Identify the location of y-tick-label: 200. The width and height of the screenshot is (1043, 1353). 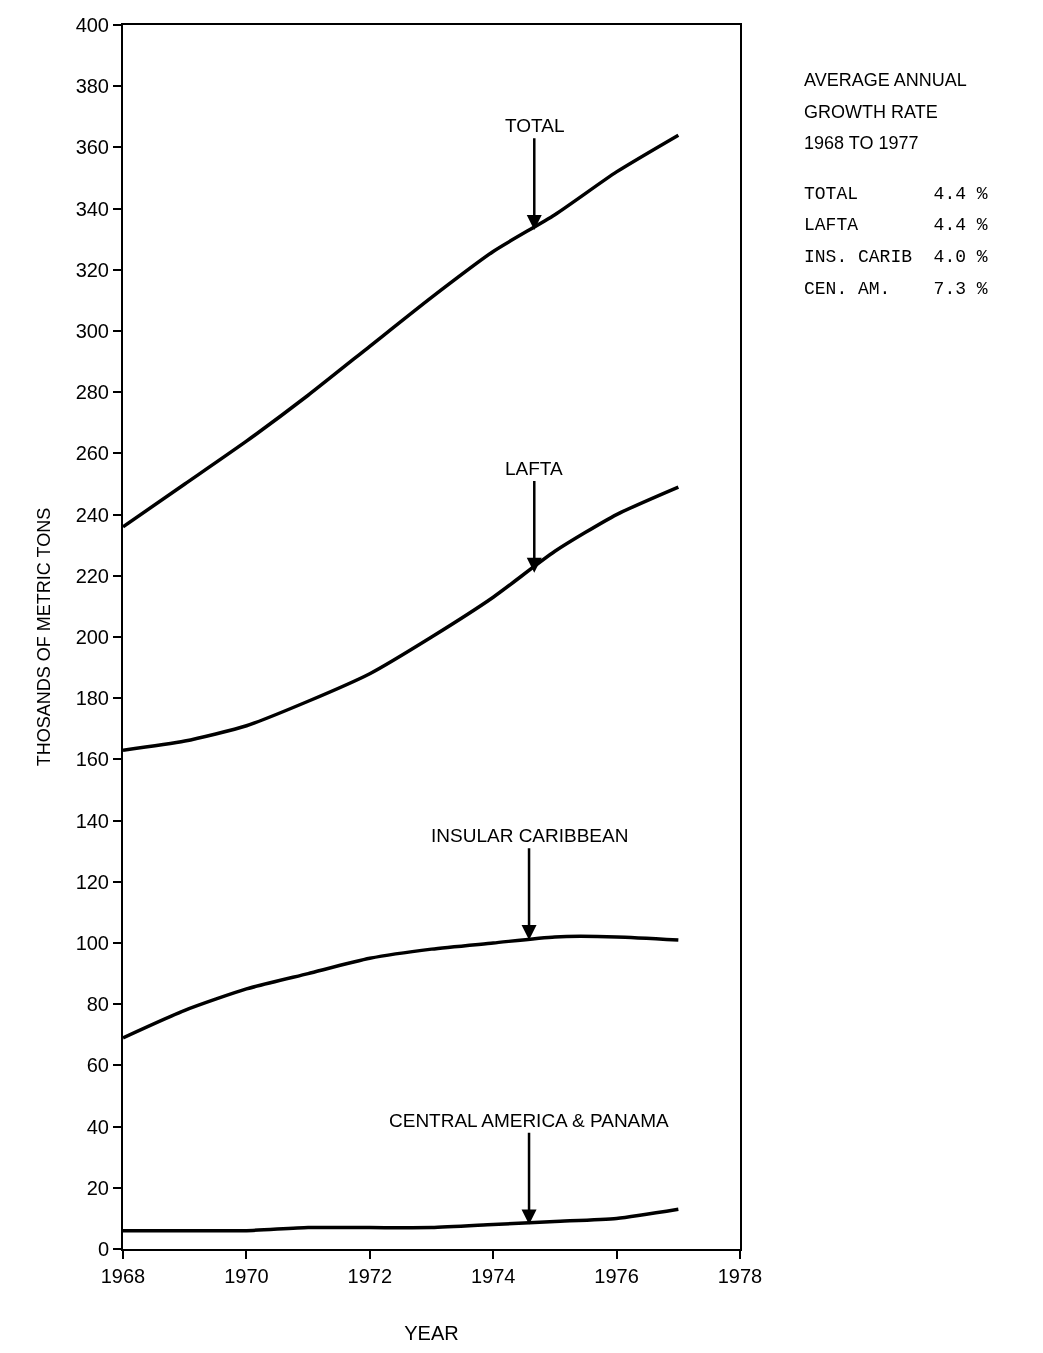
(92, 637).